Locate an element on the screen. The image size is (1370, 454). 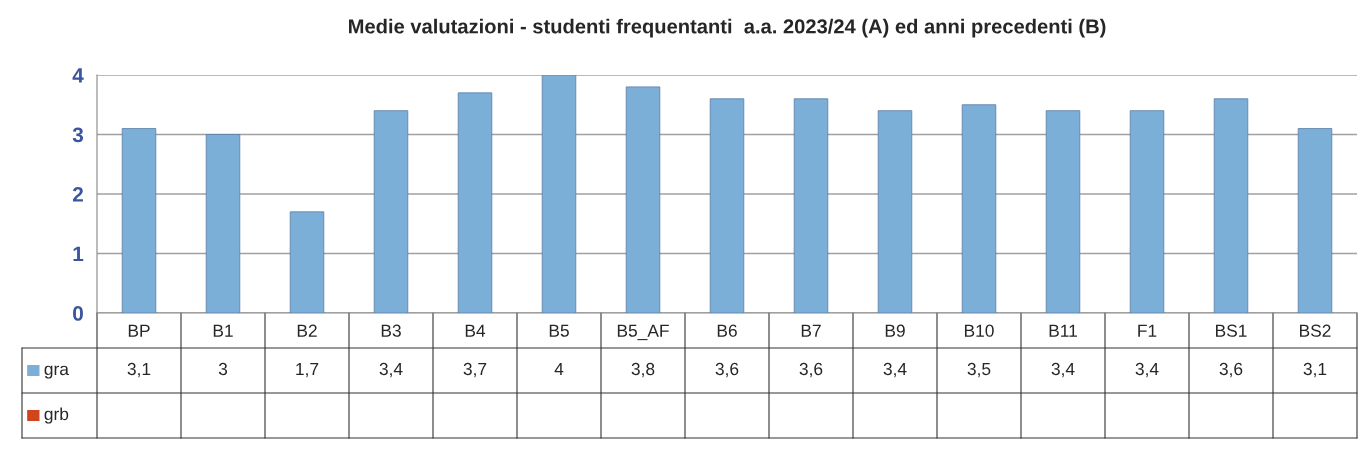
x-tick-label: B7 is located at coordinates (811, 330).